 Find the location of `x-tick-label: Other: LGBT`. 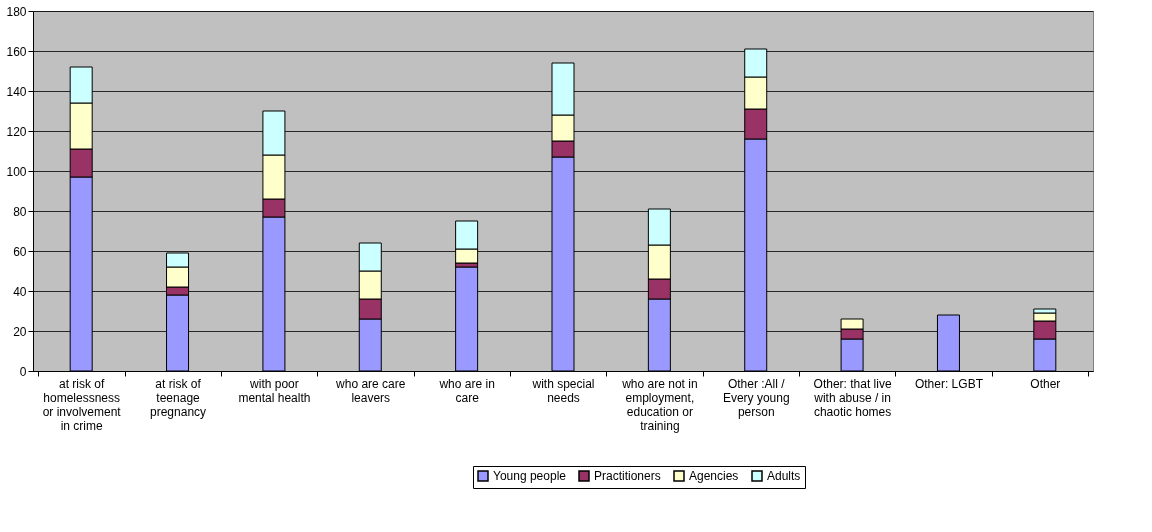

x-tick-label: Other: LGBT is located at coordinates (949, 383).